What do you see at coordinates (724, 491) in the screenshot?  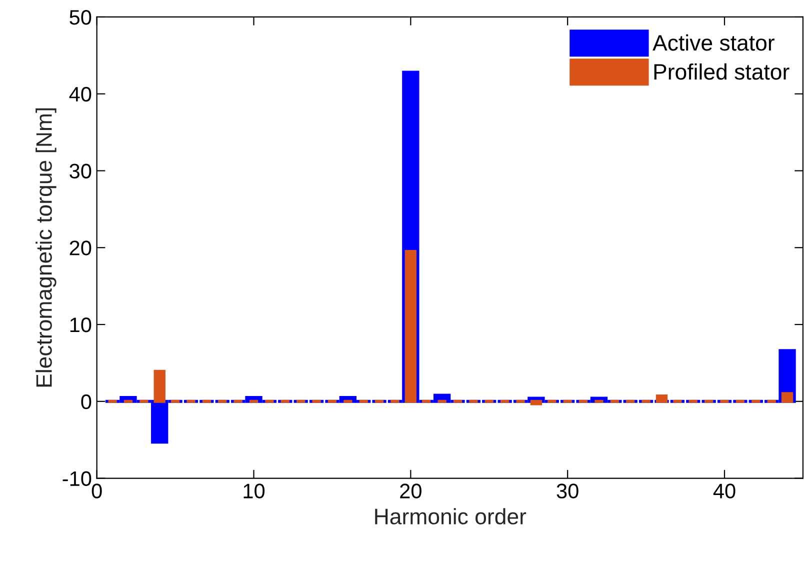 I see `x-tick-label: 40` at bounding box center [724, 491].